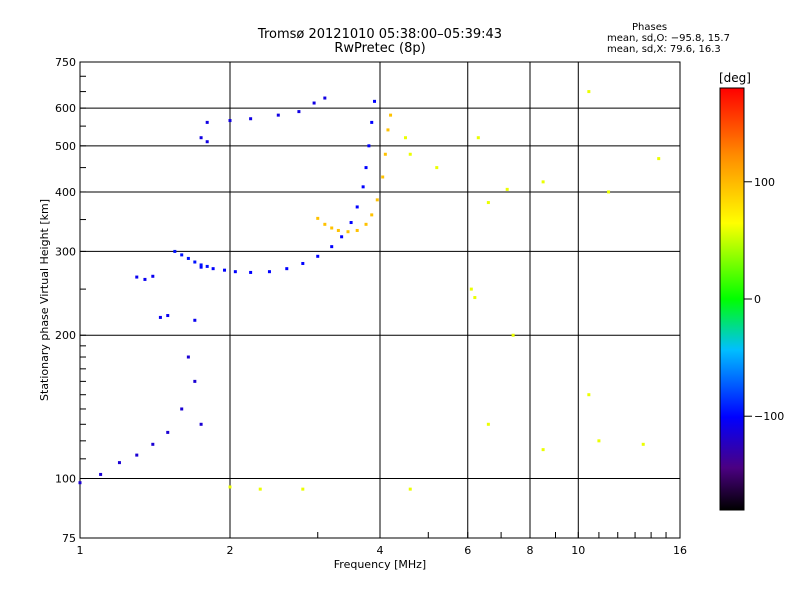  I want to click on y-tick-label: 200, so click(65, 335).